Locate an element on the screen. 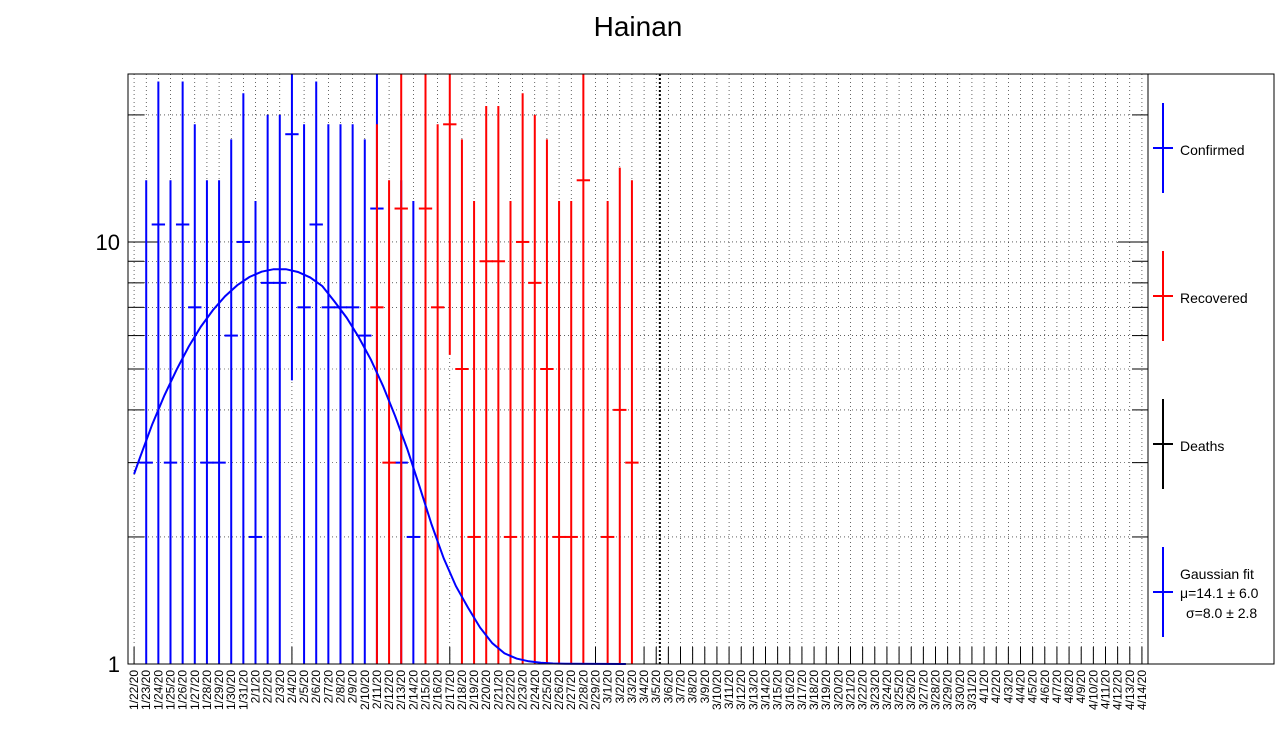 The height and width of the screenshot is (740, 1276). x-tick-label: 3/28/20 is located at coordinates (936, 690).